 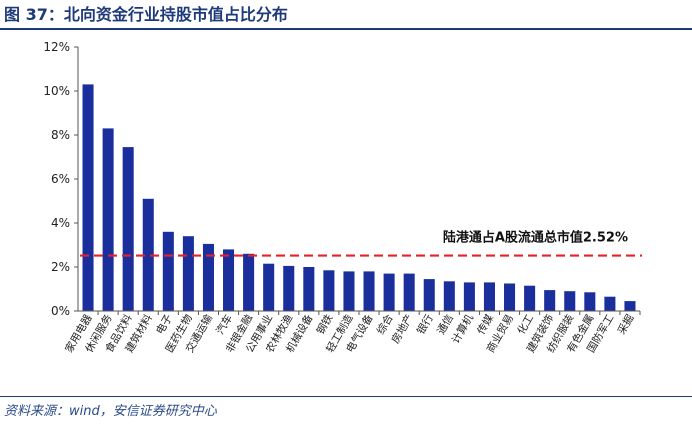 What do you see at coordinates (425, 324) in the screenshot?
I see `x-tick-label: 银行` at bounding box center [425, 324].